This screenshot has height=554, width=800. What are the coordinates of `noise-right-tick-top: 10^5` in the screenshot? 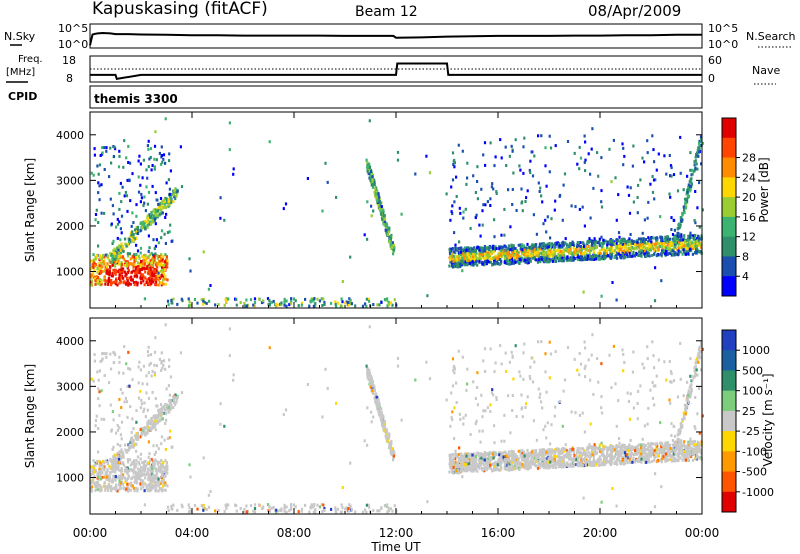 It's located at (723, 28).